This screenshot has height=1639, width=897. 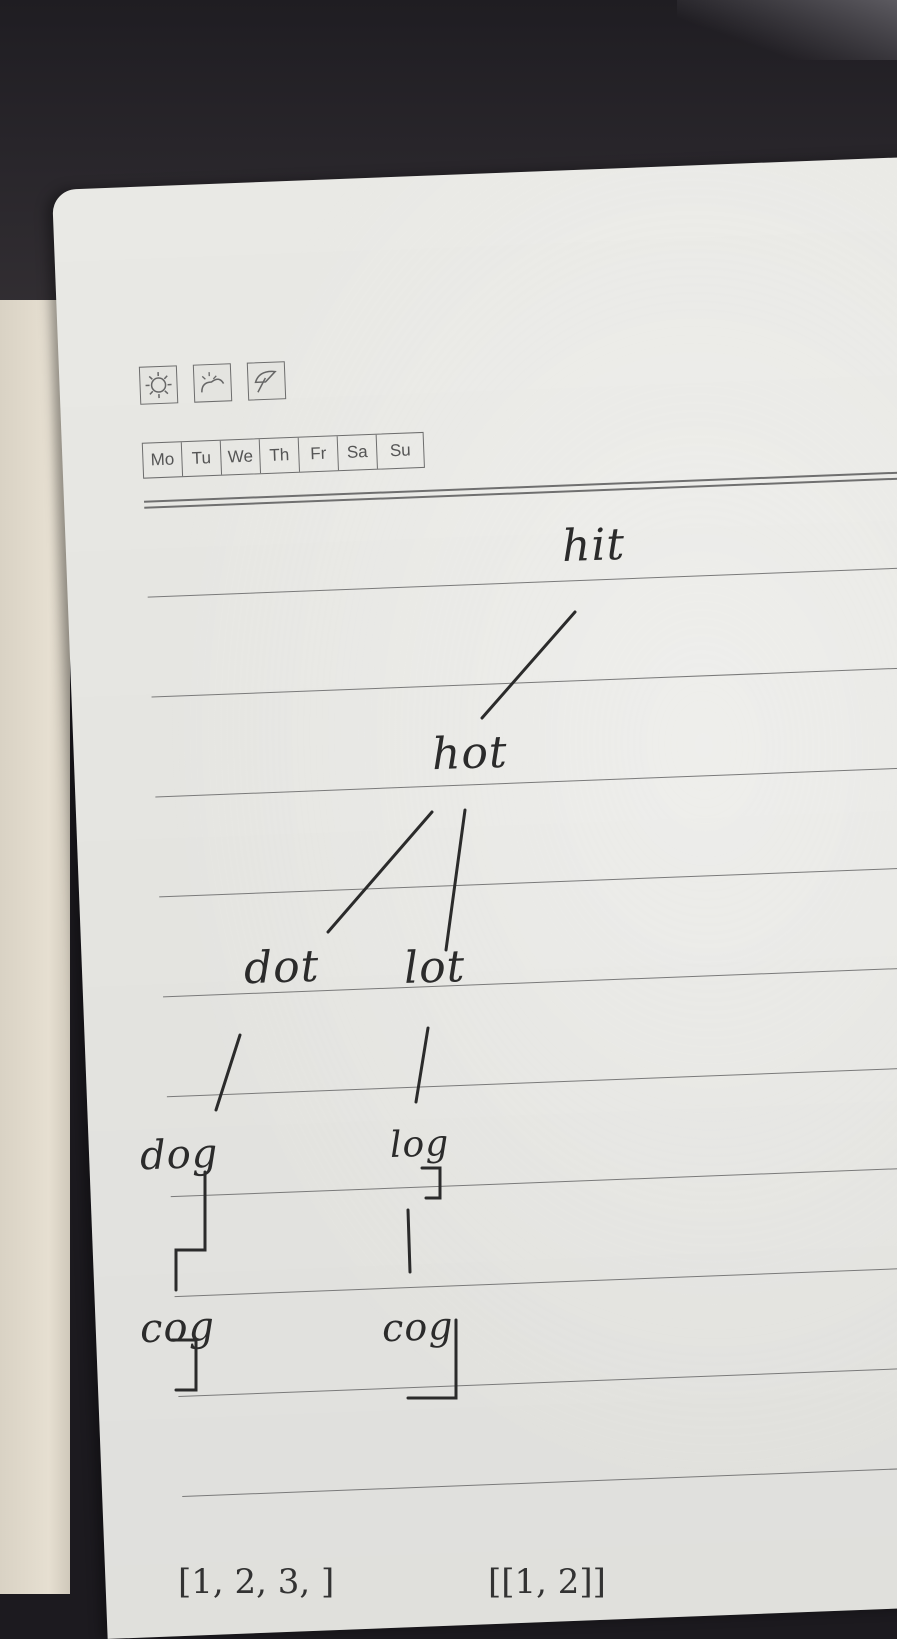 I want to click on node-level1: hot, so click(x=469, y=754).